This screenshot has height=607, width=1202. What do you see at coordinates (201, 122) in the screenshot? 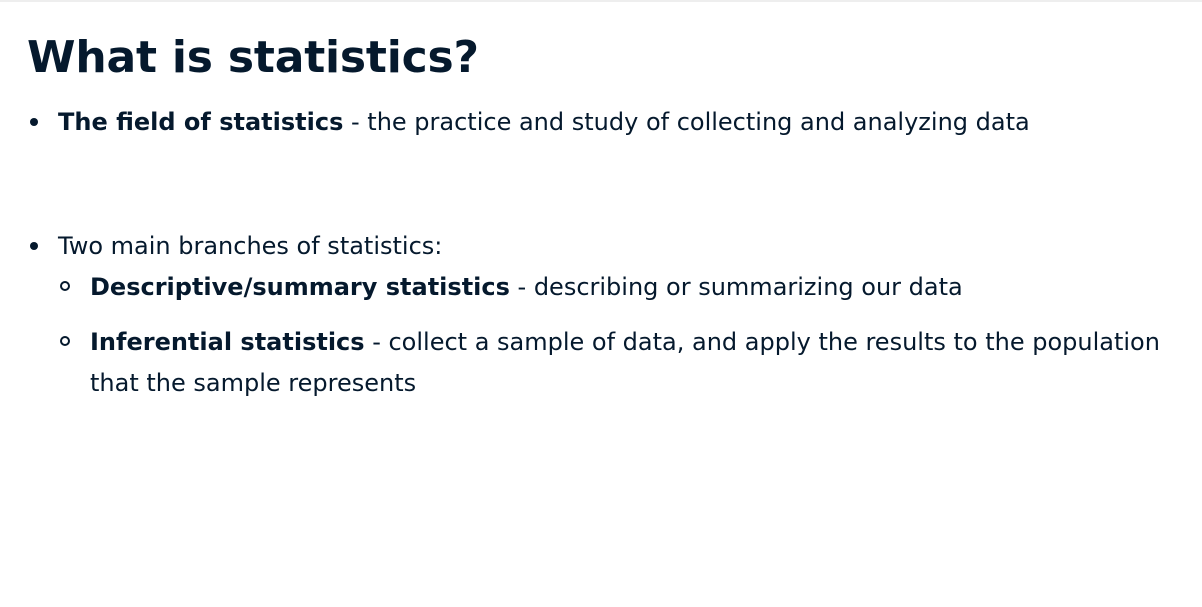
I see `bullet-term: The field of statistics` at bounding box center [201, 122].